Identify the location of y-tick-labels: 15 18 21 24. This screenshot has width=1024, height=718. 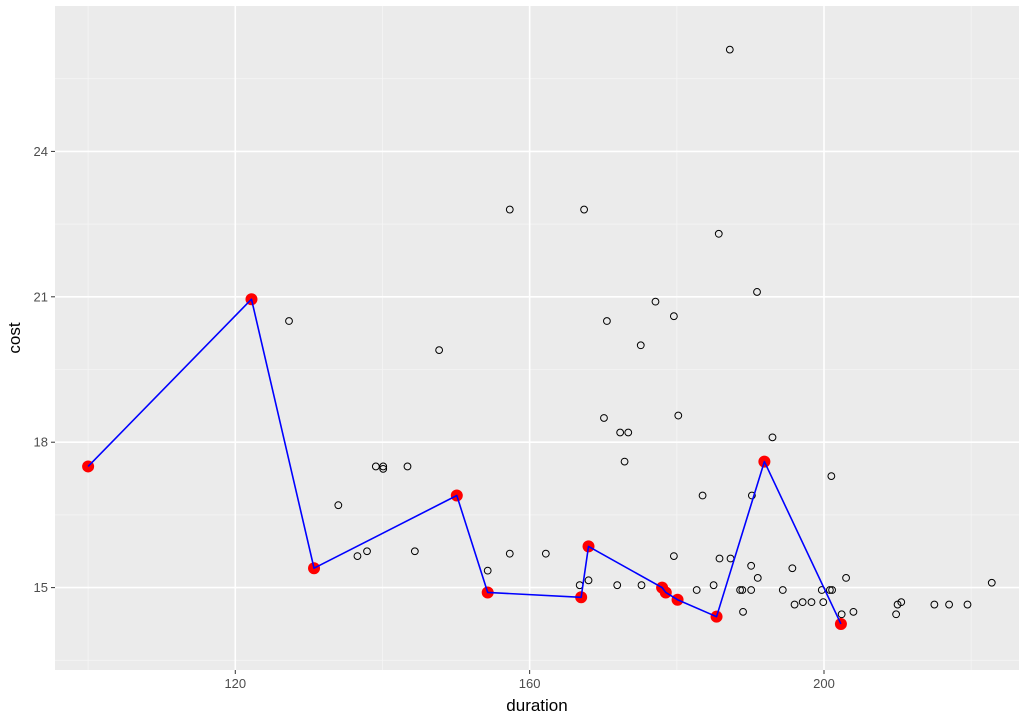
(41, 369).